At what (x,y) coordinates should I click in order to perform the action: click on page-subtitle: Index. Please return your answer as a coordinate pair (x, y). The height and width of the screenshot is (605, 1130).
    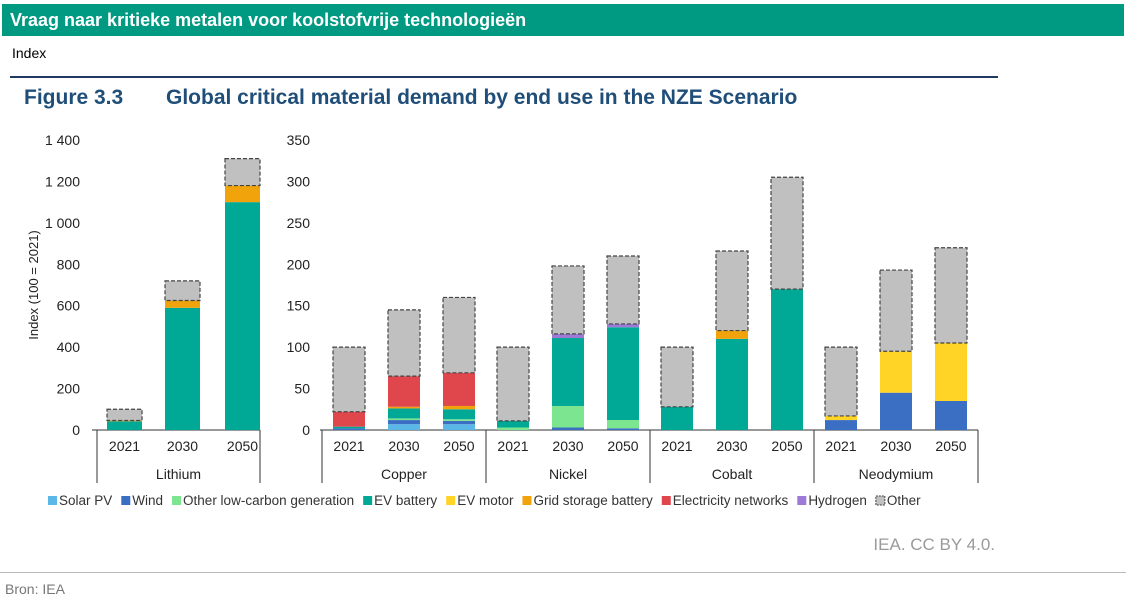
    Looking at the image, I should click on (29, 53).